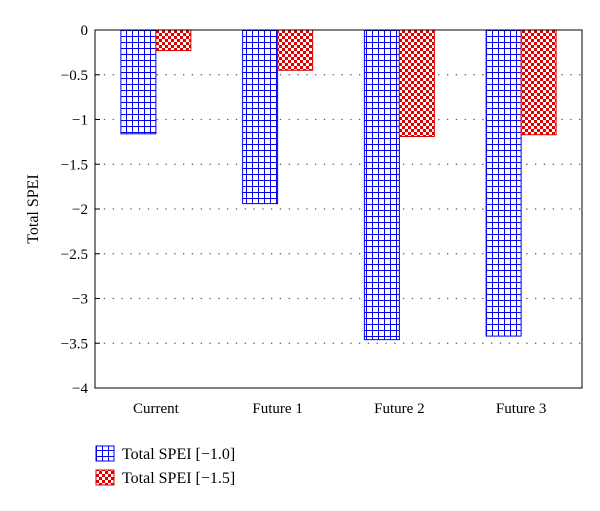 The image size is (600, 511). What do you see at coordinates (173, 40) in the screenshot?
I see `bar-series2-current` at bounding box center [173, 40].